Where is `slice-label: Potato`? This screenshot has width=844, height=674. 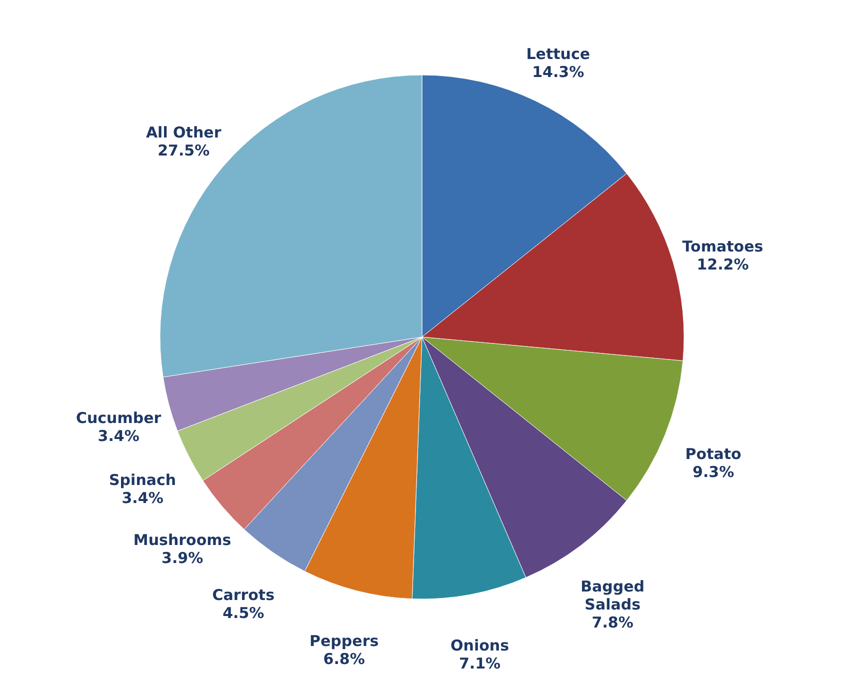 slice-label: Potato is located at coordinates (713, 454).